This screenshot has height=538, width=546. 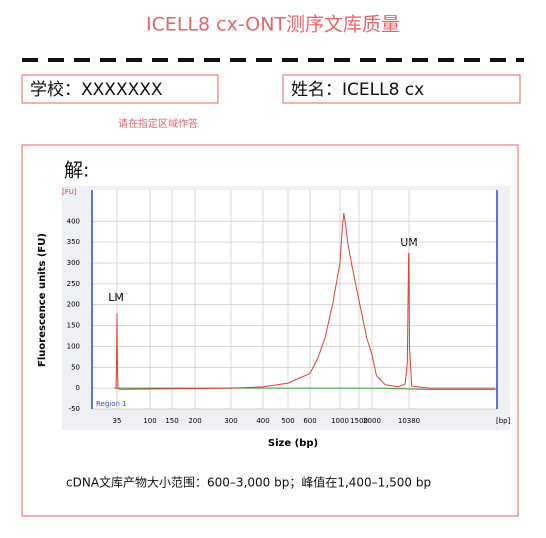 What do you see at coordinates (73, 221) in the screenshot?
I see `y-tick-label: 400` at bounding box center [73, 221].